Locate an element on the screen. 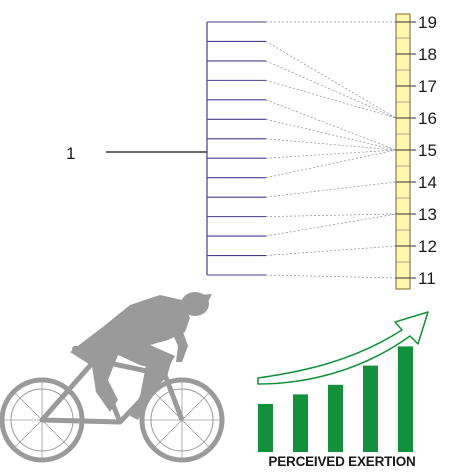  scale-rect is located at coordinates (403, 151).